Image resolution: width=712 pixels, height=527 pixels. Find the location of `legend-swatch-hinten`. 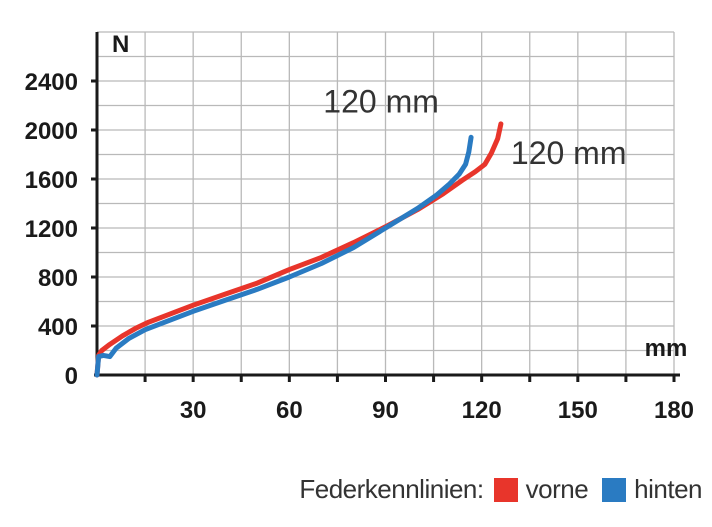

legend-swatch-hinten is located at coordinates (614, 489).